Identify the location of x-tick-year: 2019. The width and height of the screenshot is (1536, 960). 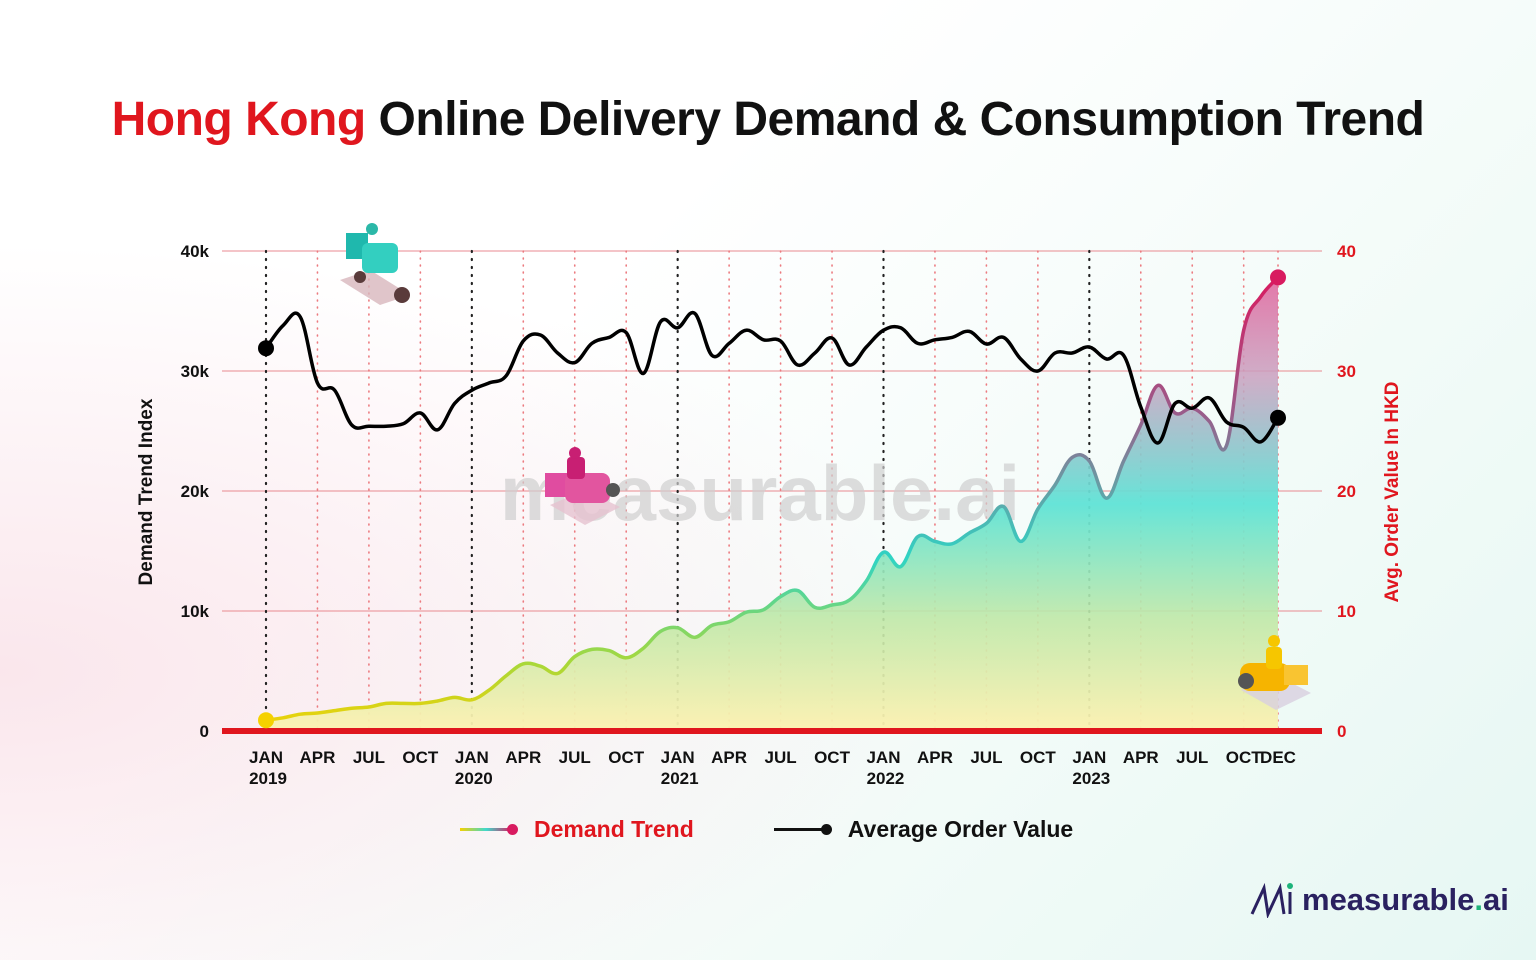
(268, 778).